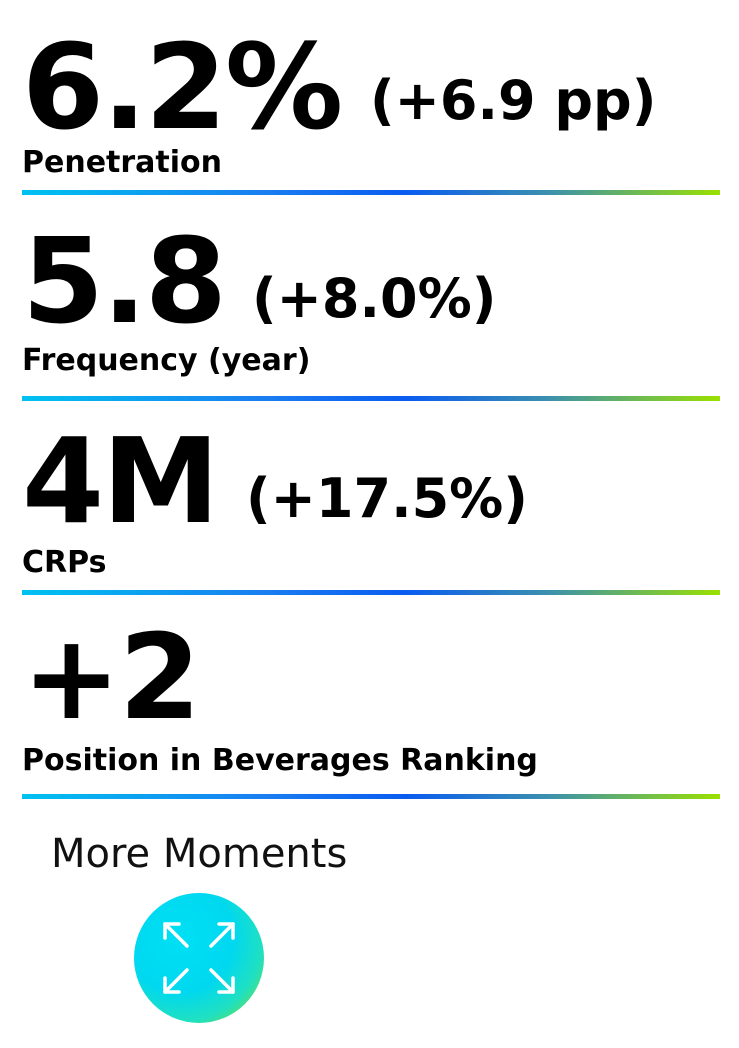 Image resolution: width=739 pixels, height=1048 pixels. I want to click on metric-value: 4M, so click(121, 481).